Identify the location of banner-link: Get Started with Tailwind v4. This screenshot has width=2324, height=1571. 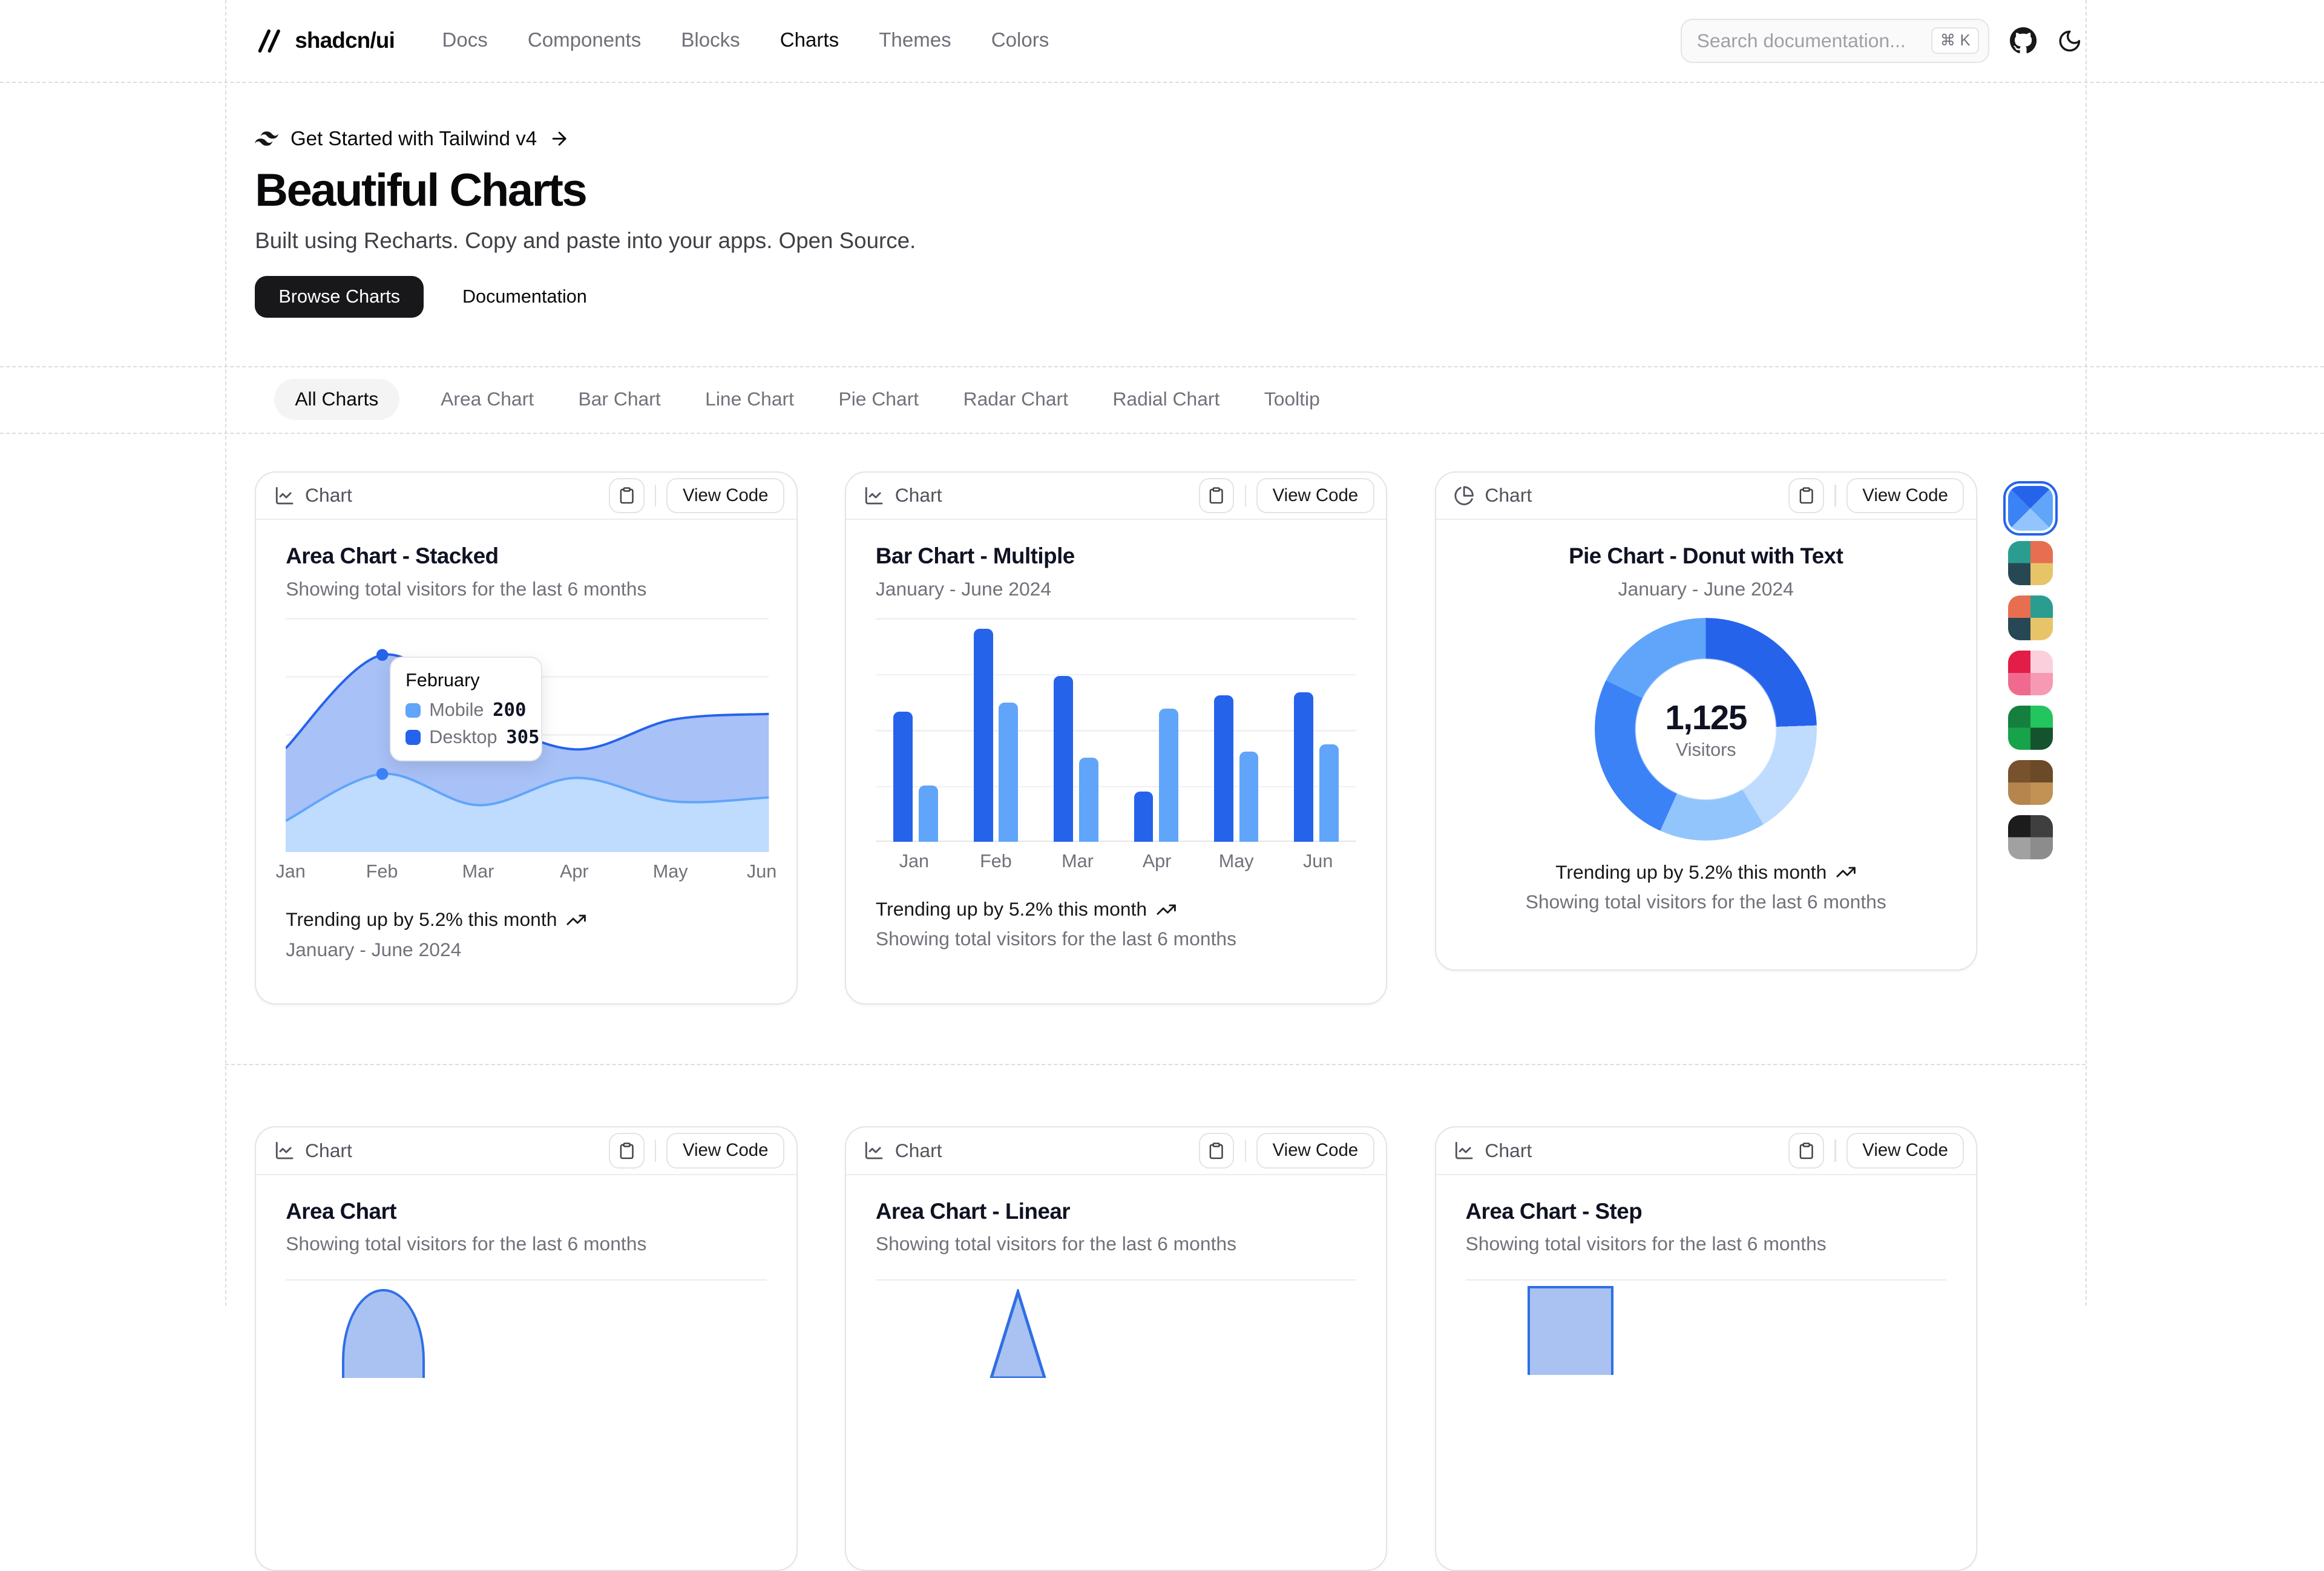
(1289, 139).